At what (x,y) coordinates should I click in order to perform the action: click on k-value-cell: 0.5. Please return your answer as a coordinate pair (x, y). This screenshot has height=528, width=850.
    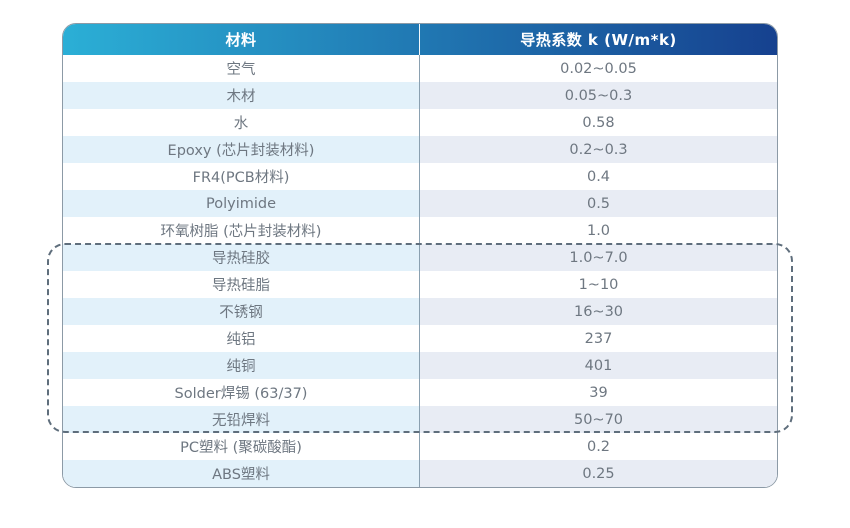
    Looking at the image, I should click on (598, 203).